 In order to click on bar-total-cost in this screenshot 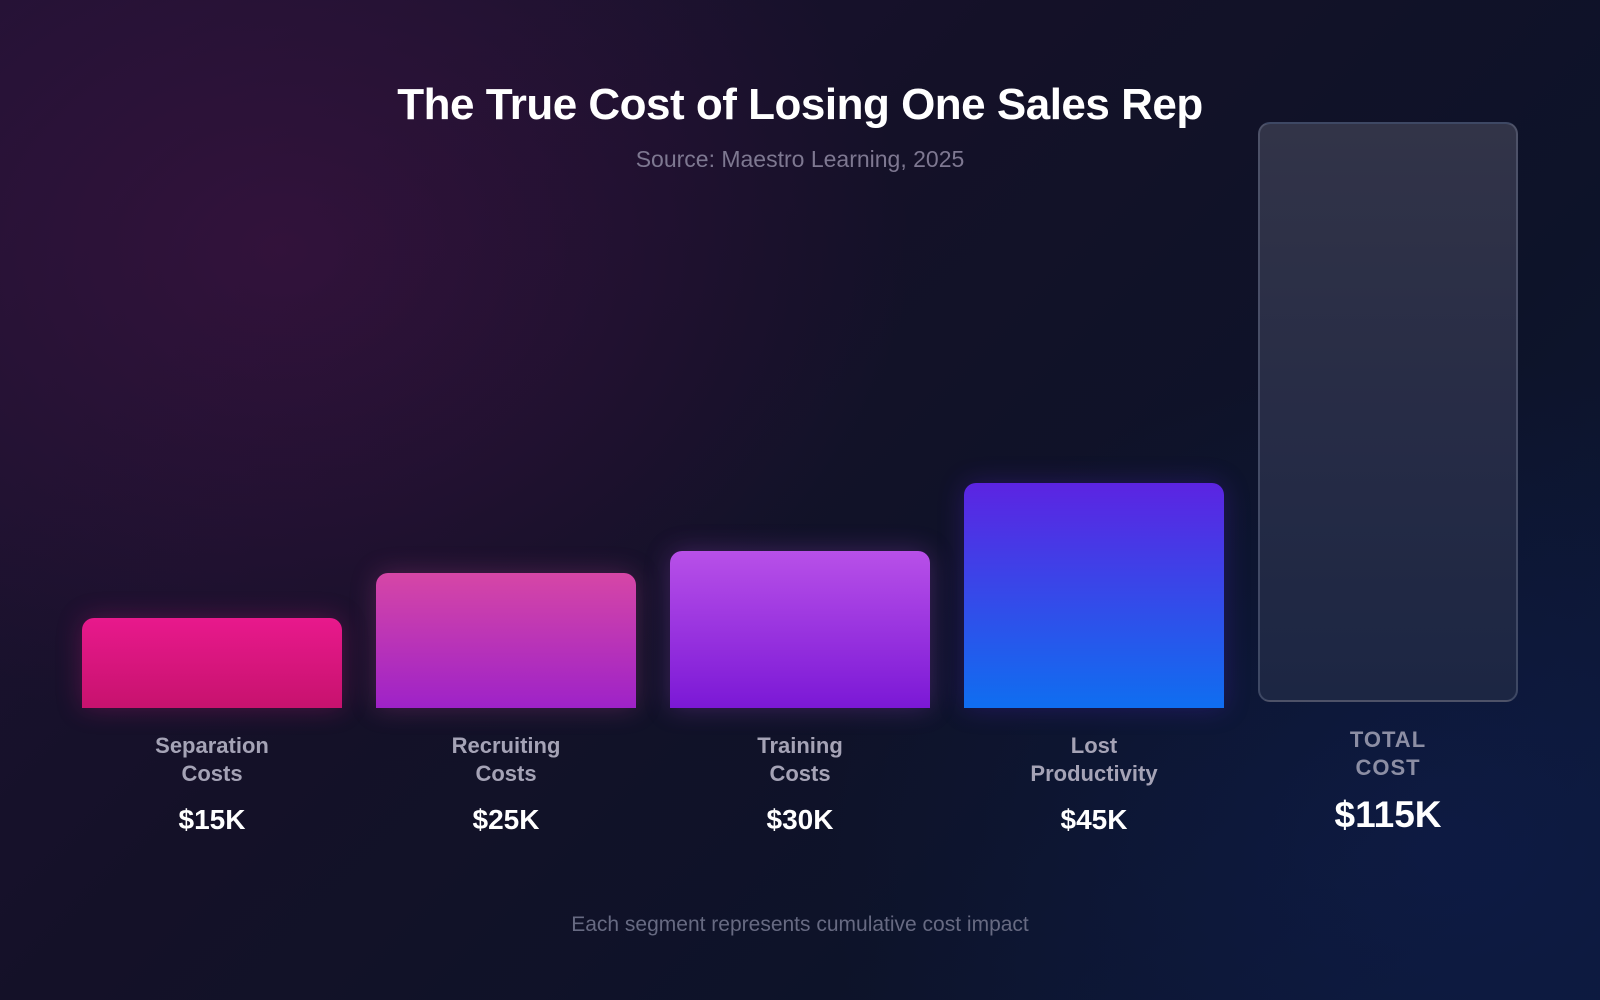, I will do `click(1388, 412)`.